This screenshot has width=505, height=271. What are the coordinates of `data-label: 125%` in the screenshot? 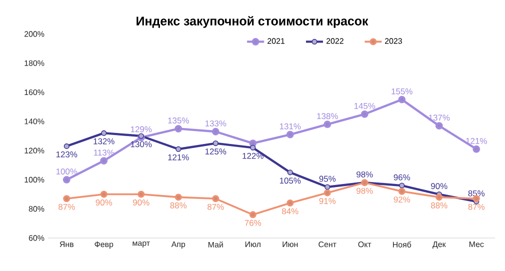 It's located at (215, 151).